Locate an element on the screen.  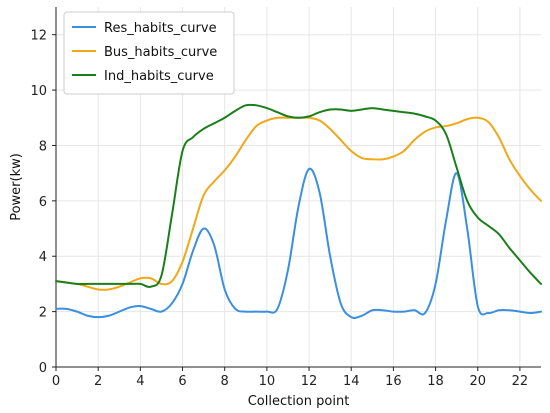
y-tick-label: 6 is located at coordinates (43, 202).